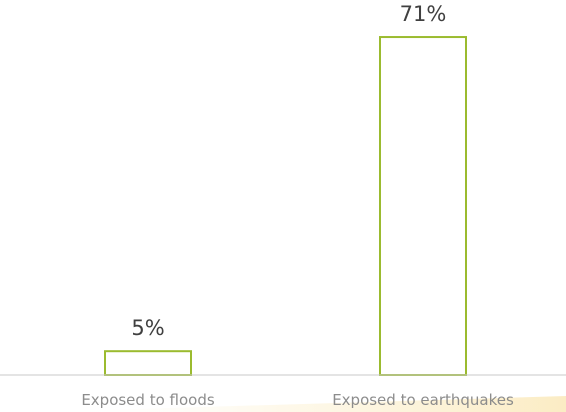  Describe the element at coordinates (302, 404) in the screenshot. I see `floor-band` at that location.